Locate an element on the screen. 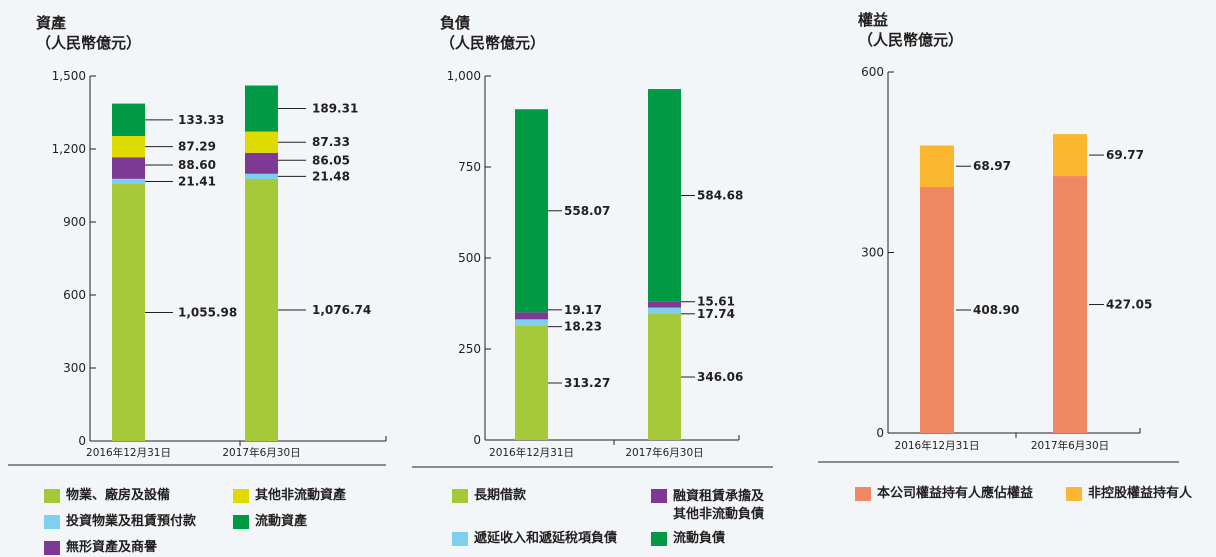 The width and height of the screenshot is (1216, 557). equity-title: 權益 is located at coordinates (873, 20).